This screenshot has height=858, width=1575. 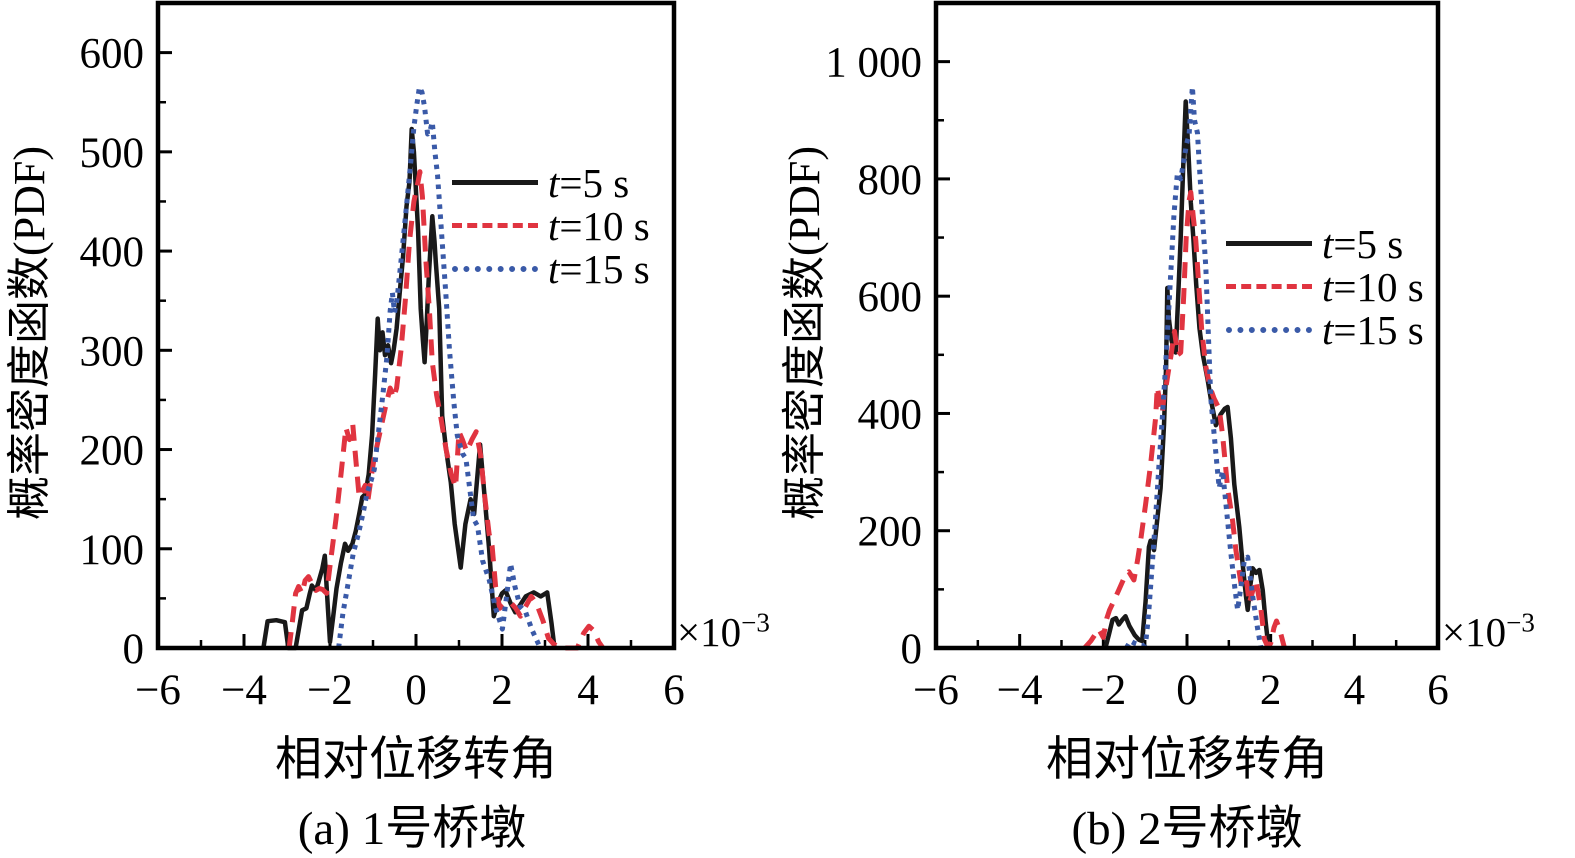 What do you see at coordinates (29, 333) in the screenshot?
I see `y-axis-label-pier1: 概率密度函数(PDF)` at bounding box center [29, 333].